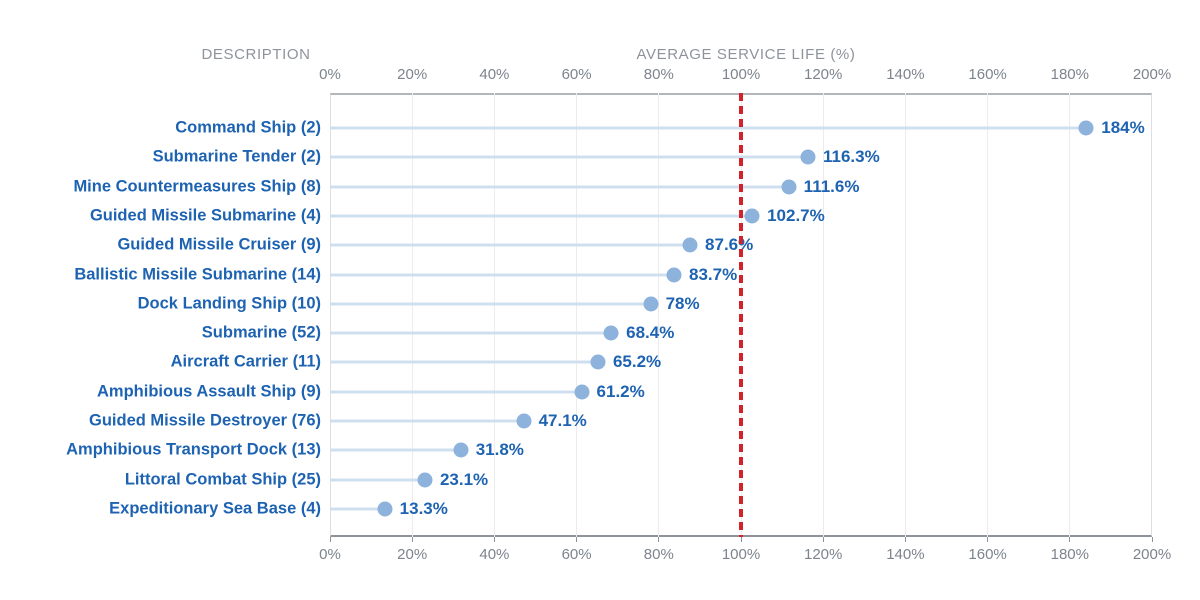 This screenshot has width=1200, height=600. Describe the element at coordinates (494, 554) in the screenshot. I see `bottom-axis-tick-label: 40%` at that location.